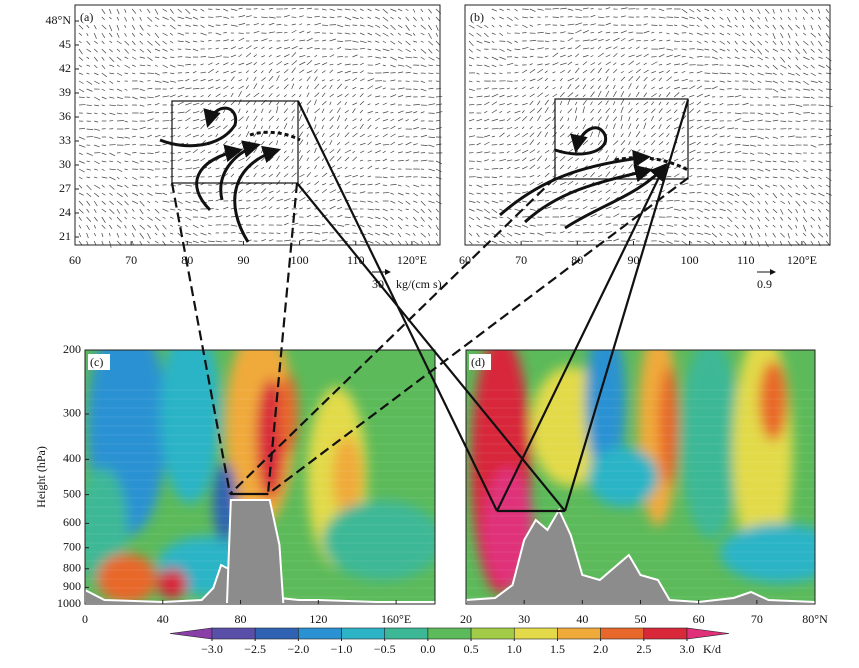  I want to click on terrain, so click(640, 555).